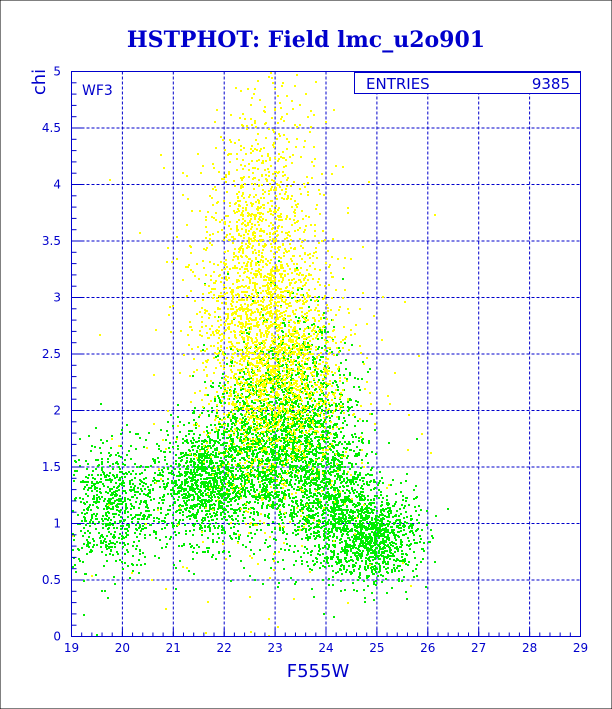  What do you see at coordinates (224, 648) in the screenshot?
I see `x-tick-label: 22` at bounding box center [224, 648].